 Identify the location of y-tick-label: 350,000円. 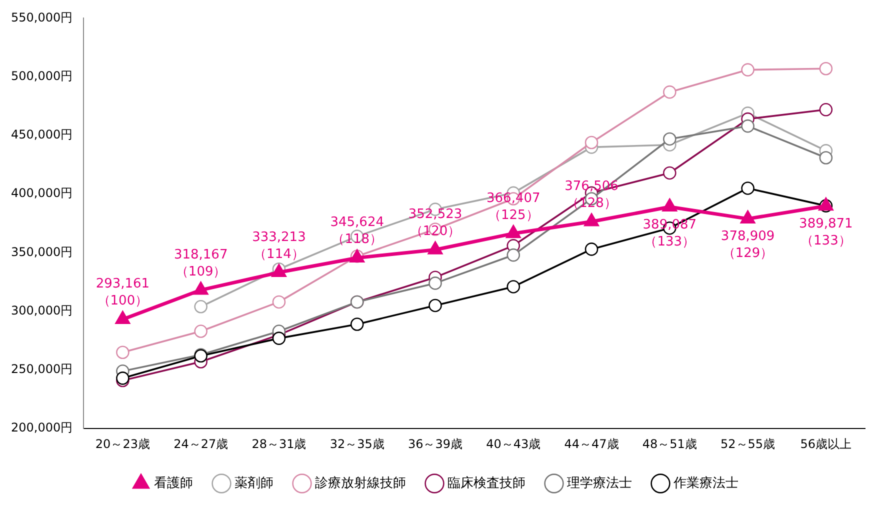
(42, 251).